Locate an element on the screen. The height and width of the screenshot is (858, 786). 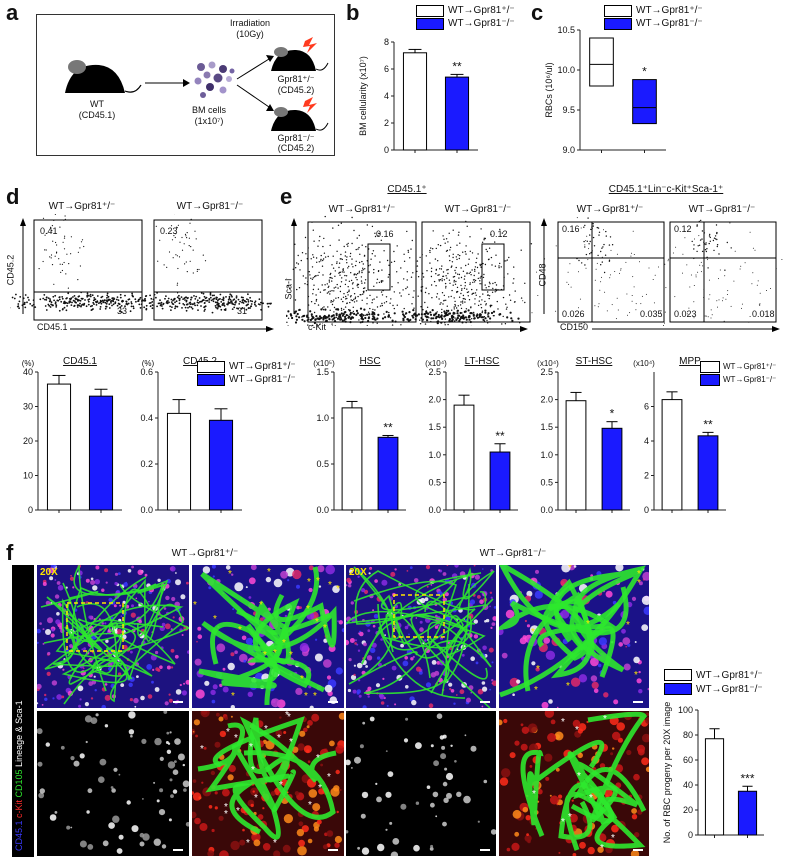
zoom-region-box is located at coordinates (95, 627).